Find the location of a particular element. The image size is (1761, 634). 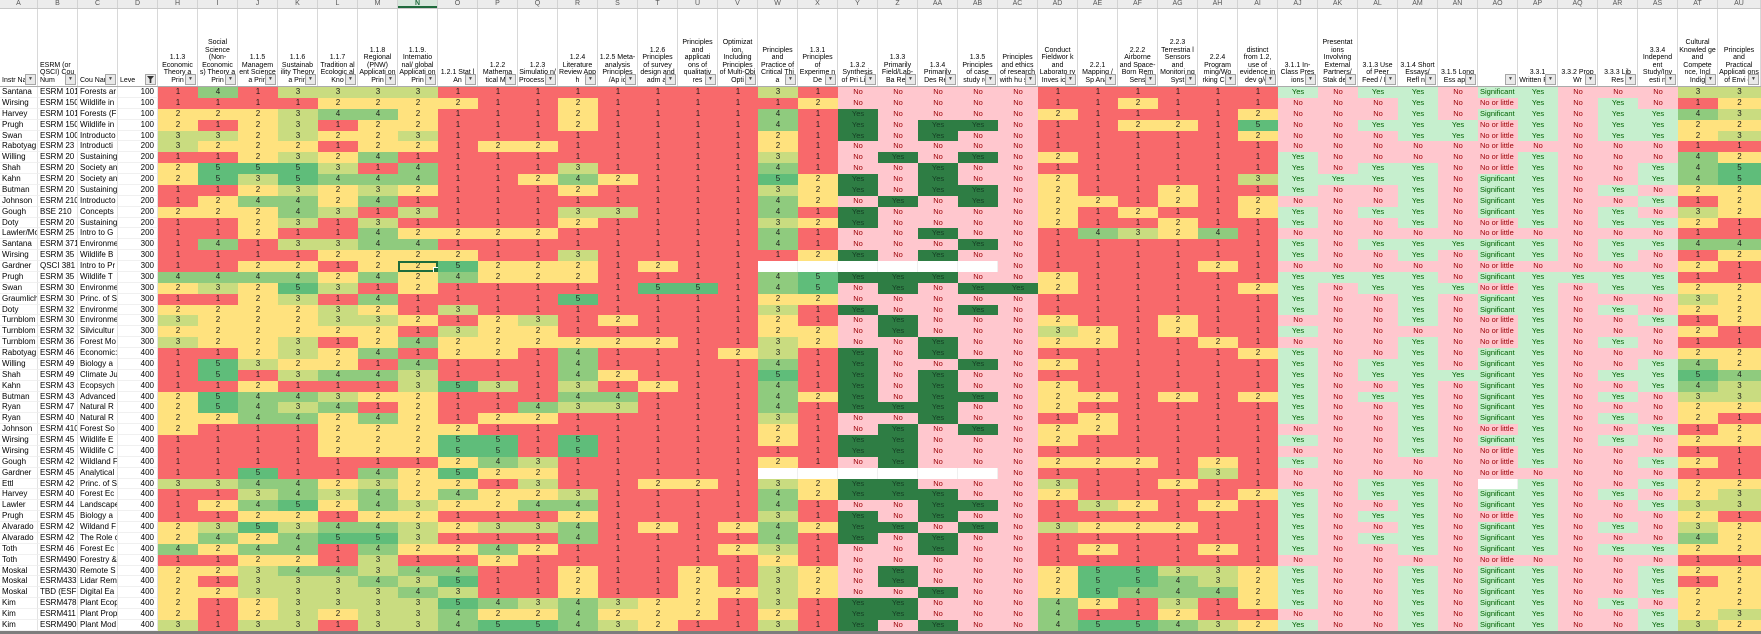

grid-cell-AG42: 1 is located at coordinates (1178, 538).